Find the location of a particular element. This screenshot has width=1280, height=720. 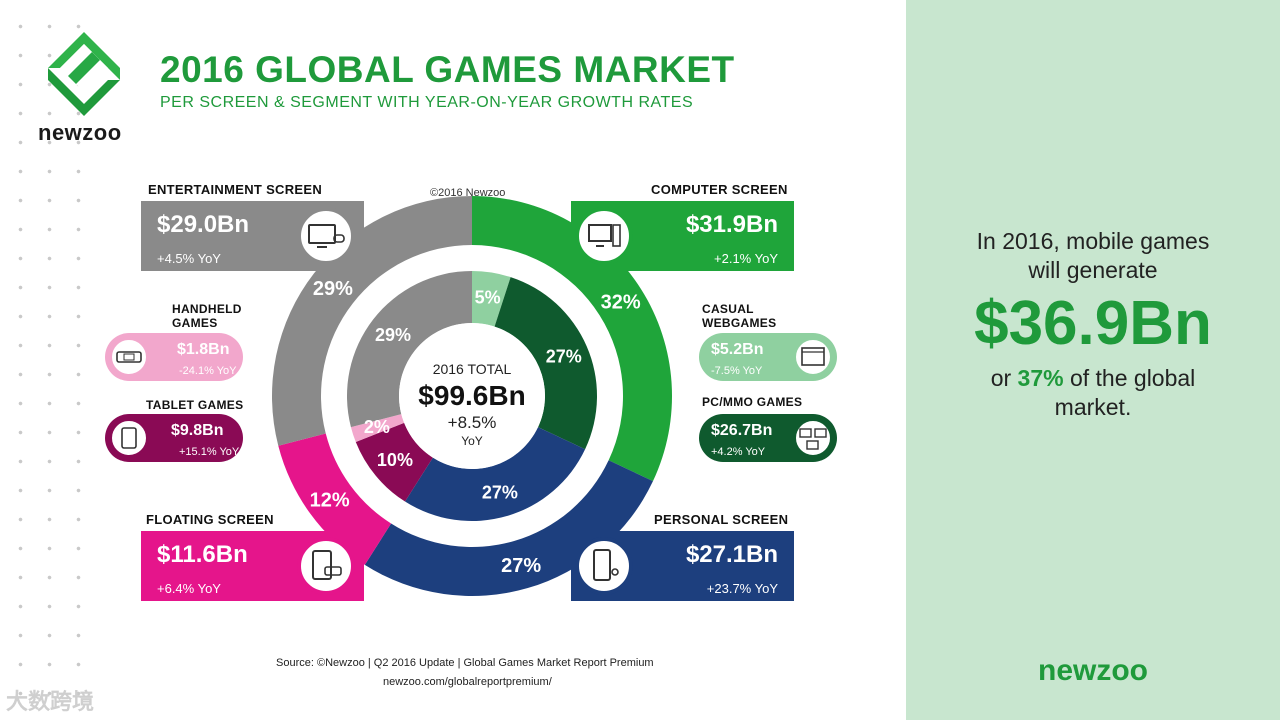

tablet-icon is located at coordinates (129, 438).